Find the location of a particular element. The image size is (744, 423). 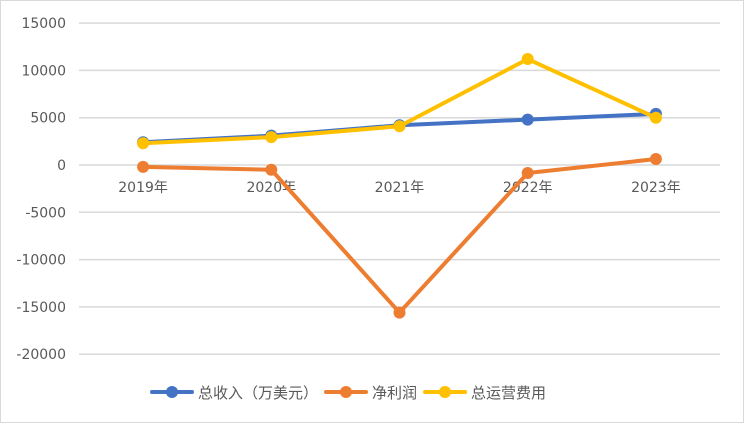

y-tick-label: -5000 is located at coordinates (45, 213).